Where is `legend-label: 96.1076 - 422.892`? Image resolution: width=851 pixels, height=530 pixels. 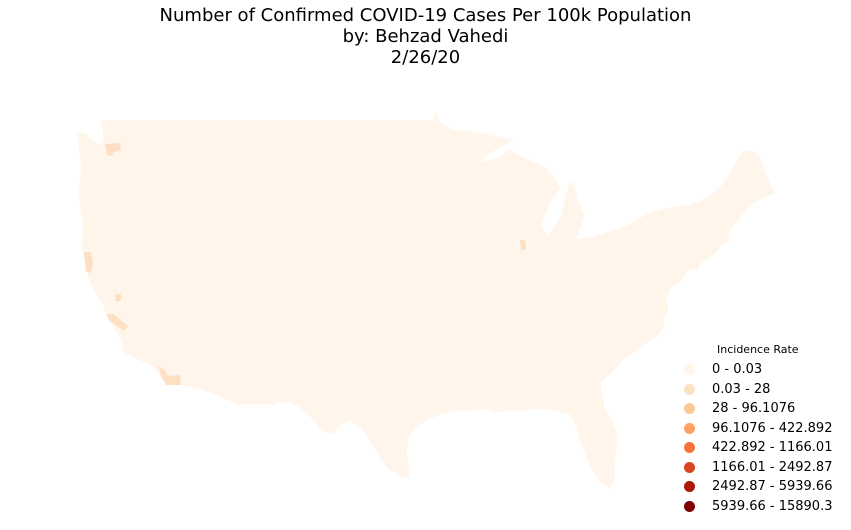 legend-label: 96.1076 - 422.892 is located at coordinates (772, 428).